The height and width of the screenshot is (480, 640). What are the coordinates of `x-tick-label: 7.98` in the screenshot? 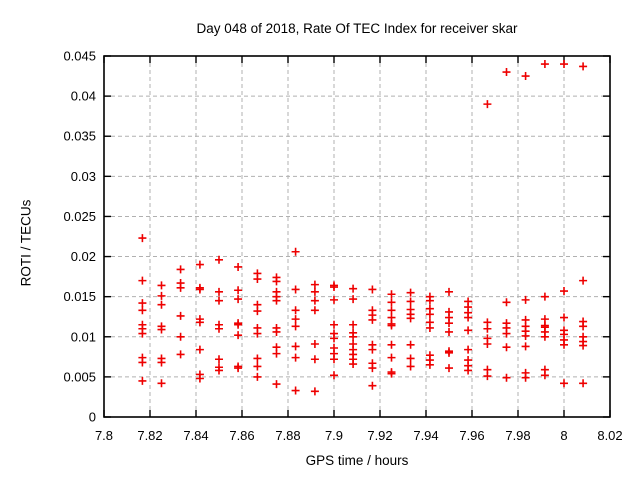 It's located at (517, 435).